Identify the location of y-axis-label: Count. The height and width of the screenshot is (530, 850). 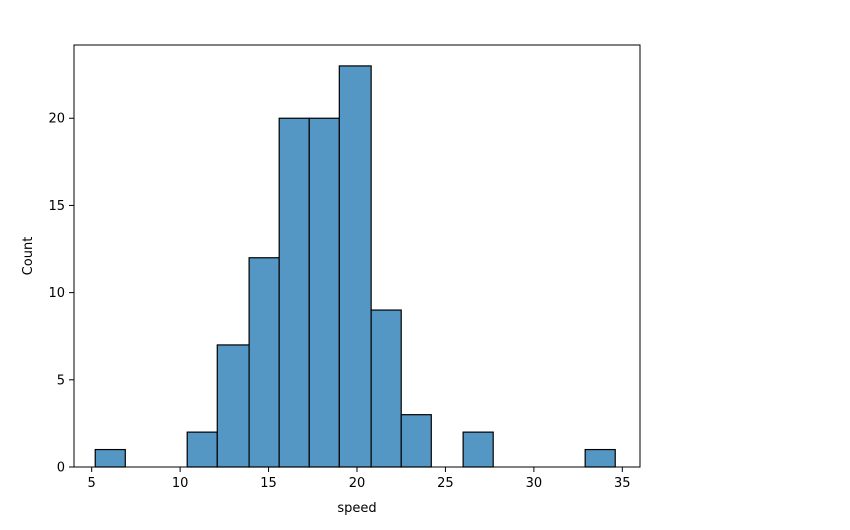
(28, 256).